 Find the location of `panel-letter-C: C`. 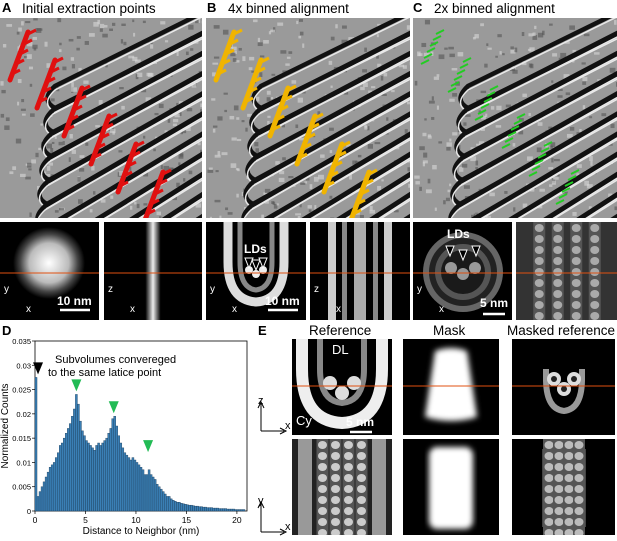

panel-letter-C: C is located at coordinates (417, 7).